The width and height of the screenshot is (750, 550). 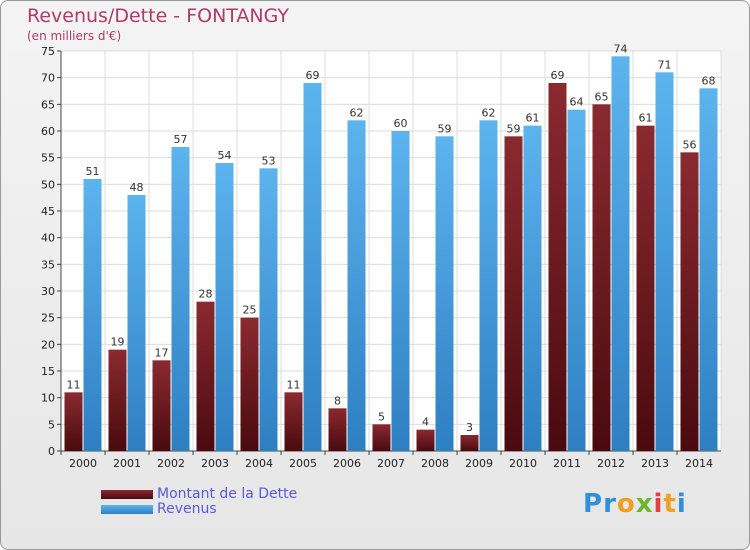 I want to click on x-tick-label: 2012, so click(x=611, y=463).